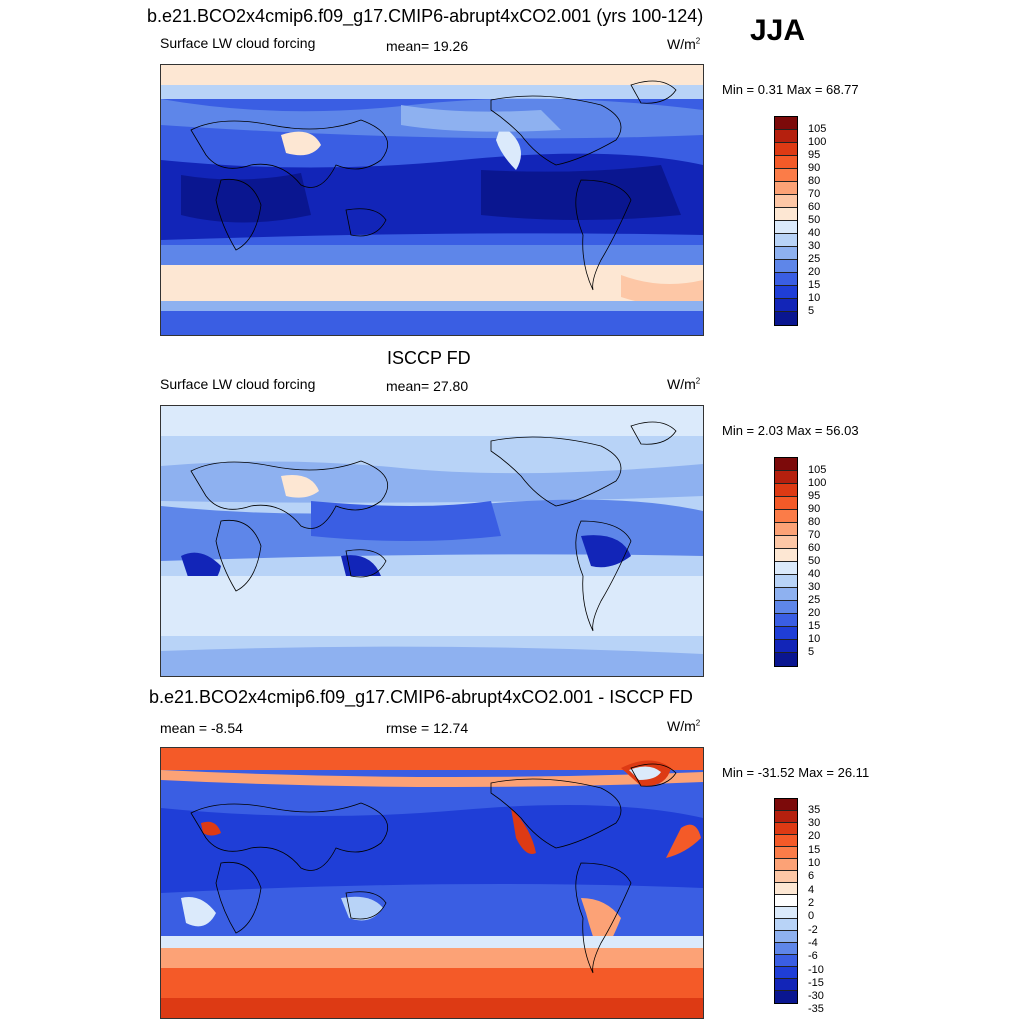 The width and height of the screenshot is (1024, 1024). What do you see at coordinates (811, 876) in the screenshot?
I see `tick-label: 6` at bounding box center [811, 876].